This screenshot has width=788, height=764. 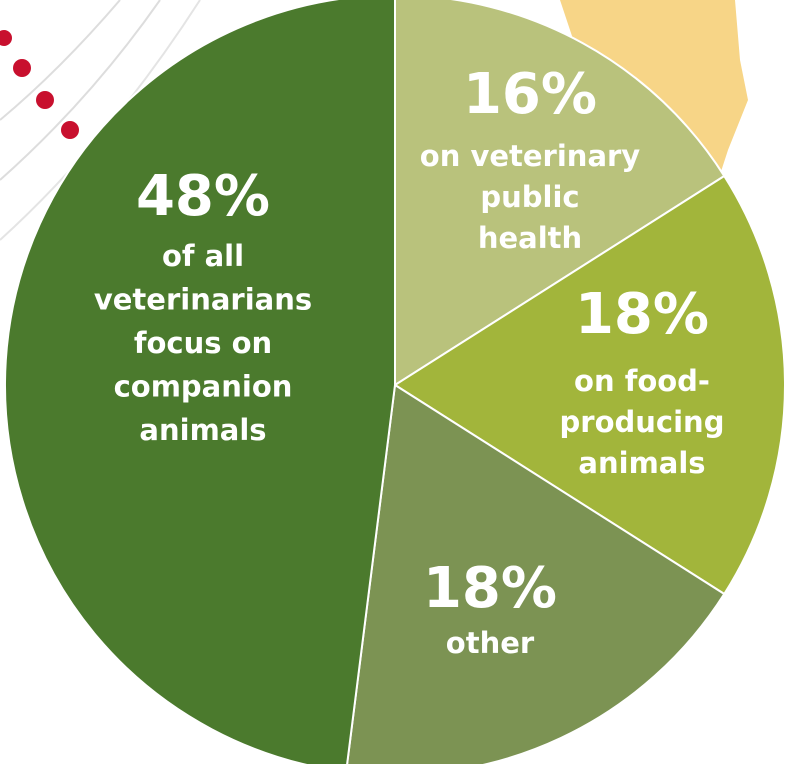 What do you see at coordinates (530, 94) in the screenshot?
I see `value-label: 16%` at bounding box center [530, 94].